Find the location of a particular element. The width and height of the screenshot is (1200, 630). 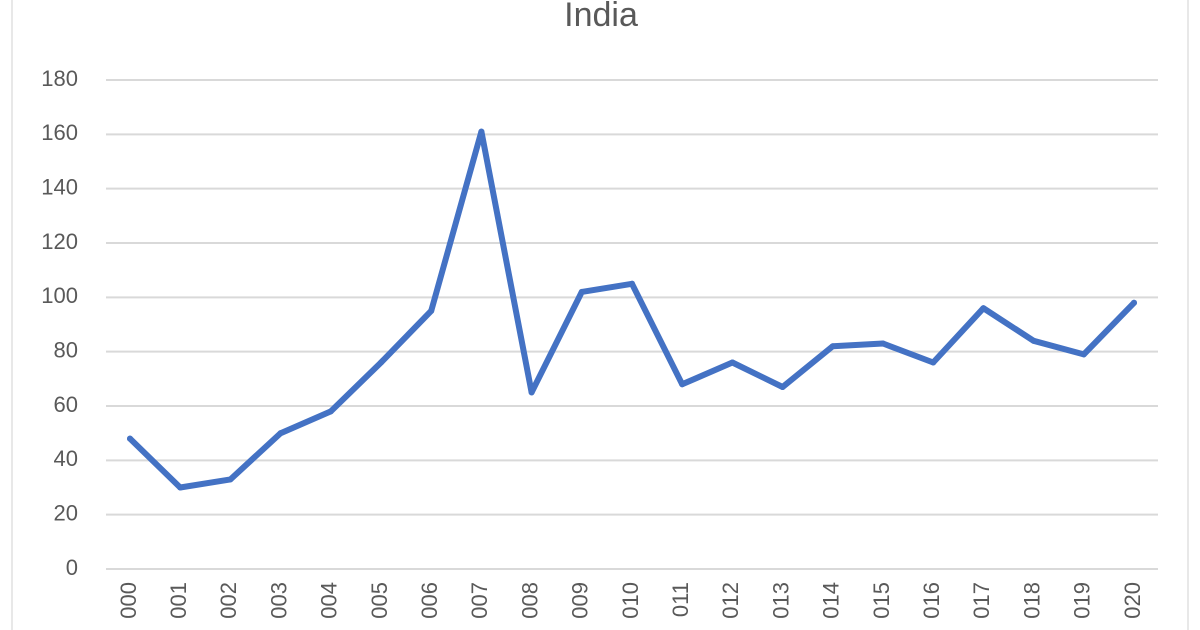

x-tick-label: 007 is located at coordinates (479, 600).